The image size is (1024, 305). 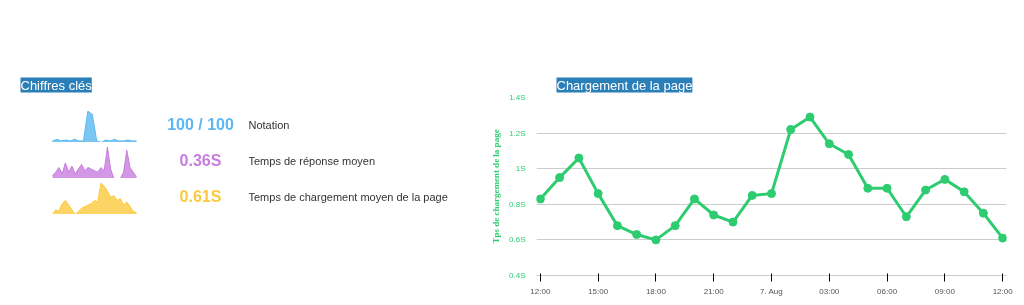 What do you see at coordinates (829, 291) in the screenshot?
I see `x-tick-label: 03:00` at bounding box center [829, 291].